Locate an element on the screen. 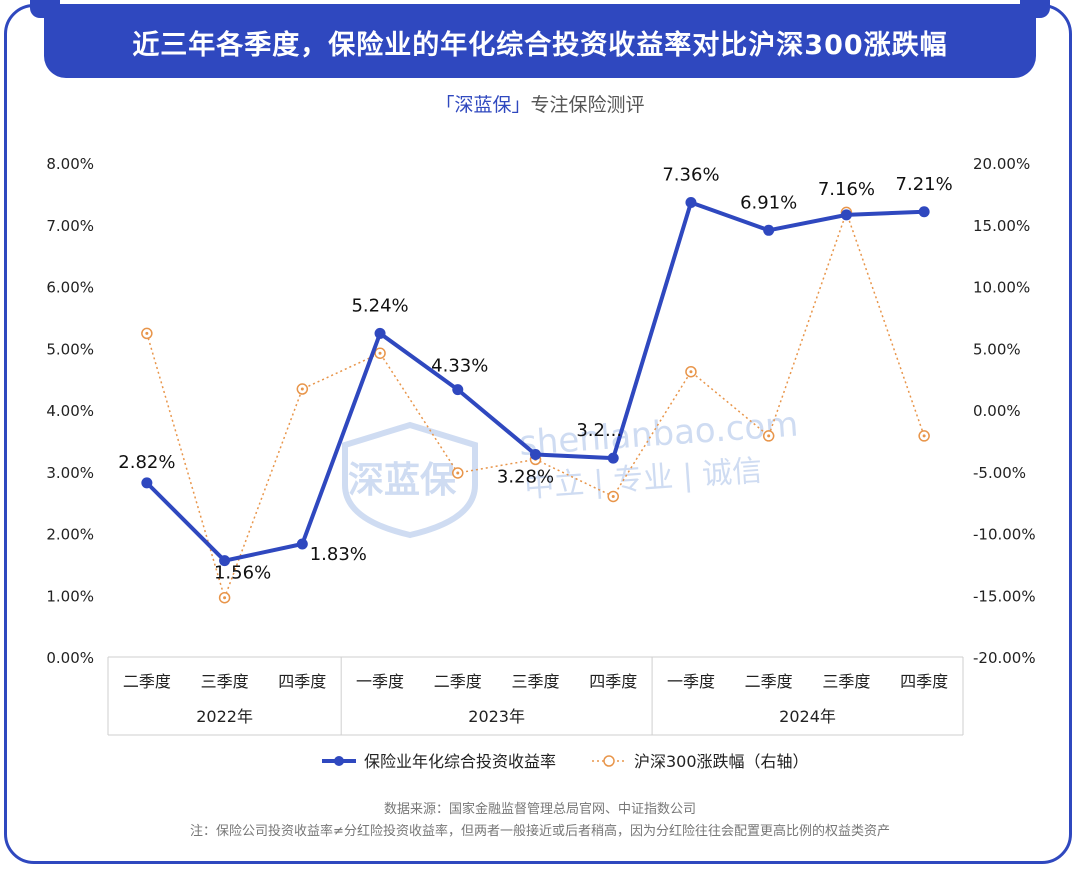 The image size is (1080, 870). chart-subtitle: 「深蓝保」专注保险测评 is located at coordinates (540, 103).